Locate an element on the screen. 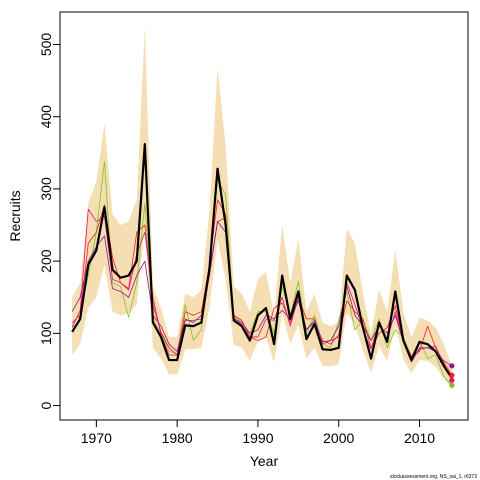  x-axis: 1970 1980 1990 2000 2010 is located at coordinates (258, 433).